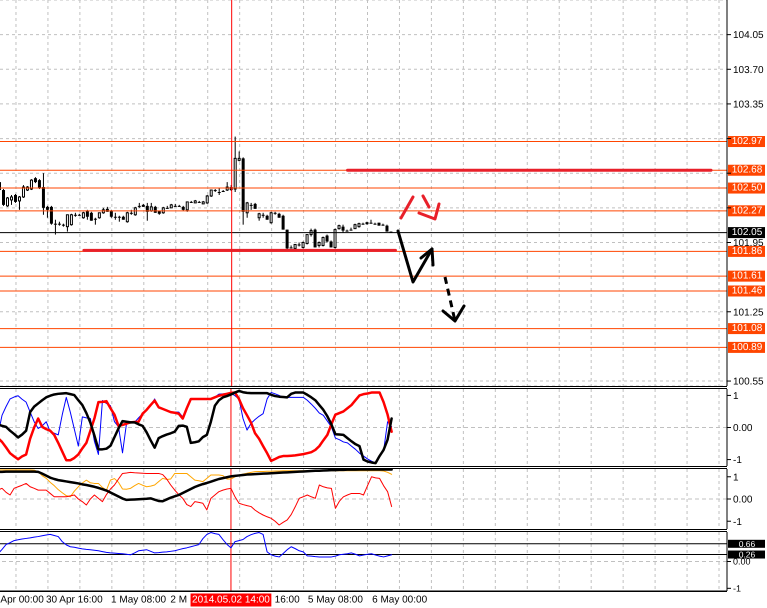  What do you see at coordinates (747, 232) in the screenshot?
I see `ref-line-label: 102.05` at bounding box center [747, 232].